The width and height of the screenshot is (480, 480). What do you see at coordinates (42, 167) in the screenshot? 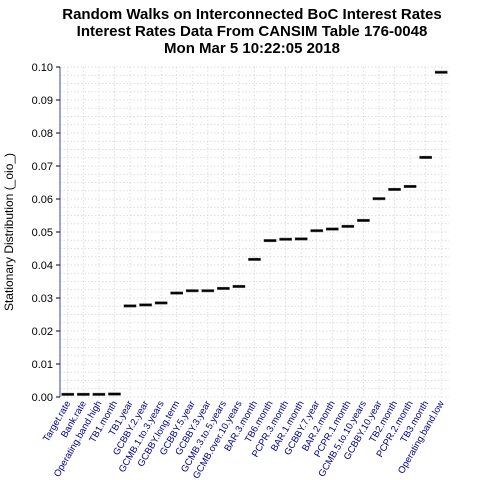
I see `y-tick-label: 0.07` at bounding box center [42, 167].